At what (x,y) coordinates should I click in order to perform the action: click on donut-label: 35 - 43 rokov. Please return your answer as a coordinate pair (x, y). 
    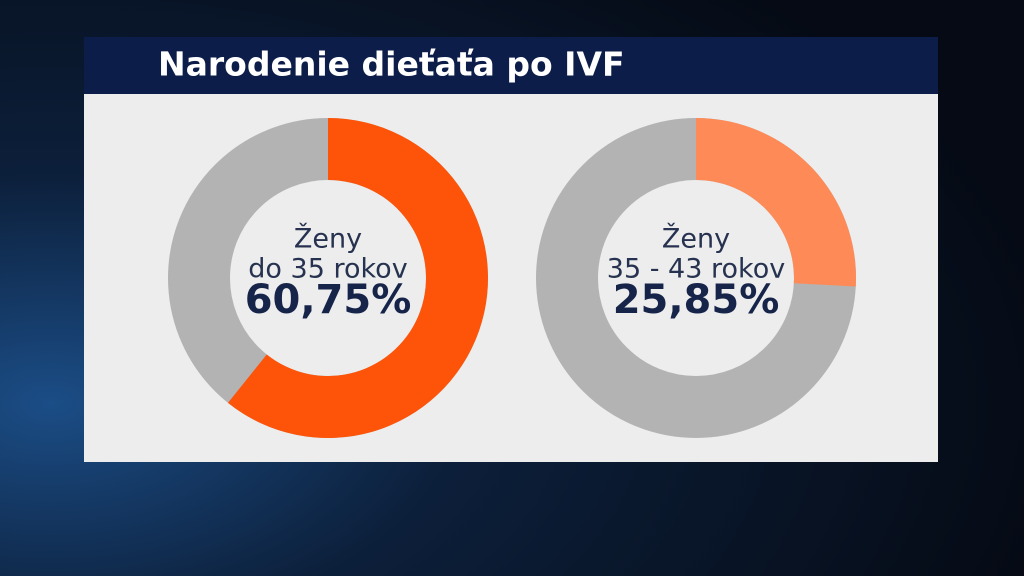
    Looking at the image, I should click on (696, 269).